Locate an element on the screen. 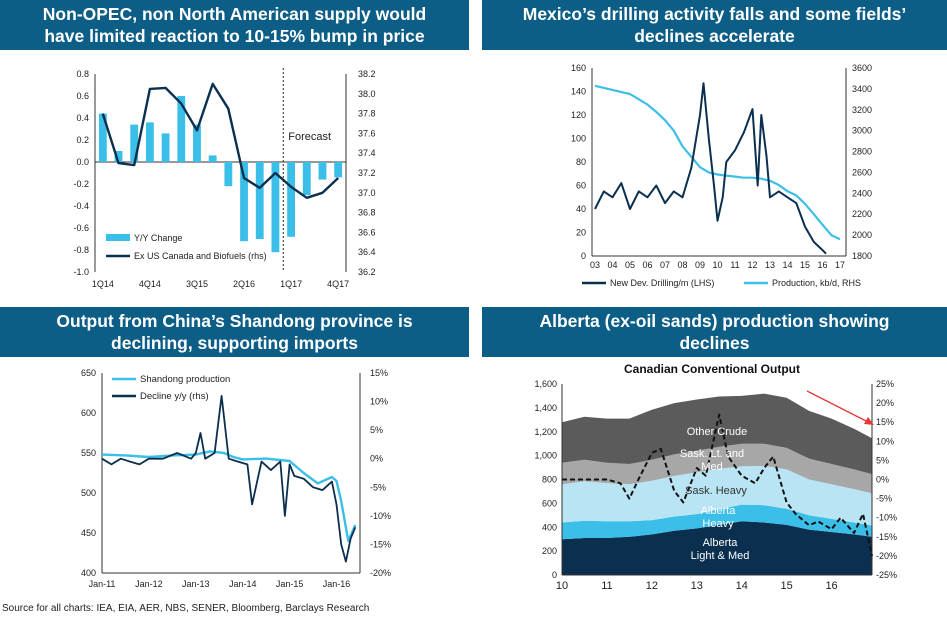 The image size is (947, 618). c3-x-tick: Jan-15 is located at coordinates (290, 584).